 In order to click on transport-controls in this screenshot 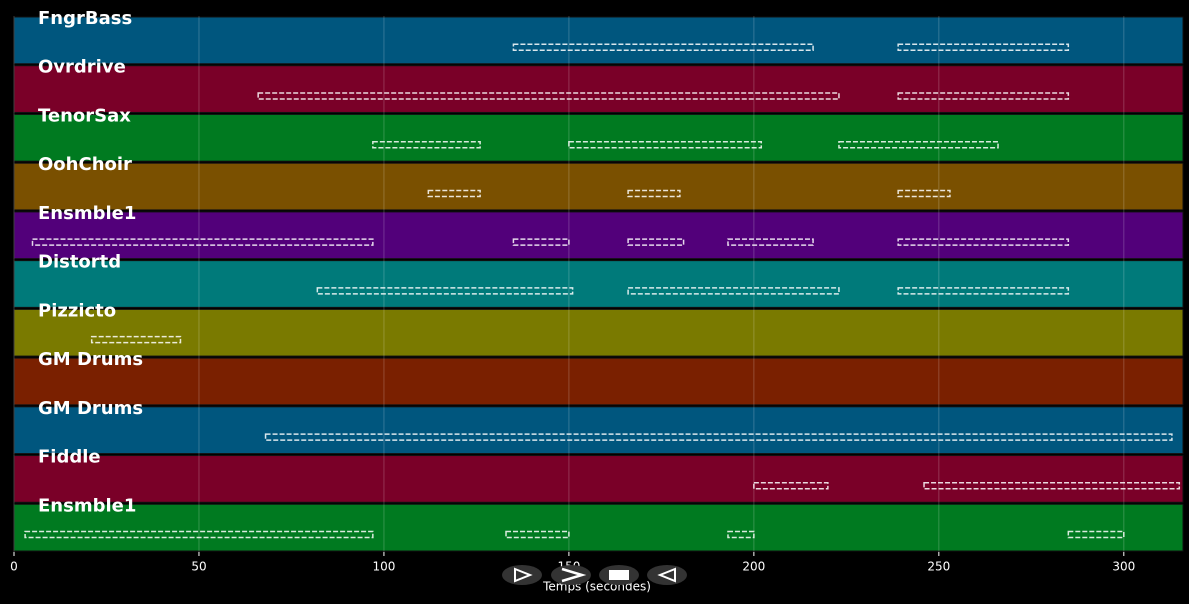, I will do `click(594, 575)`.